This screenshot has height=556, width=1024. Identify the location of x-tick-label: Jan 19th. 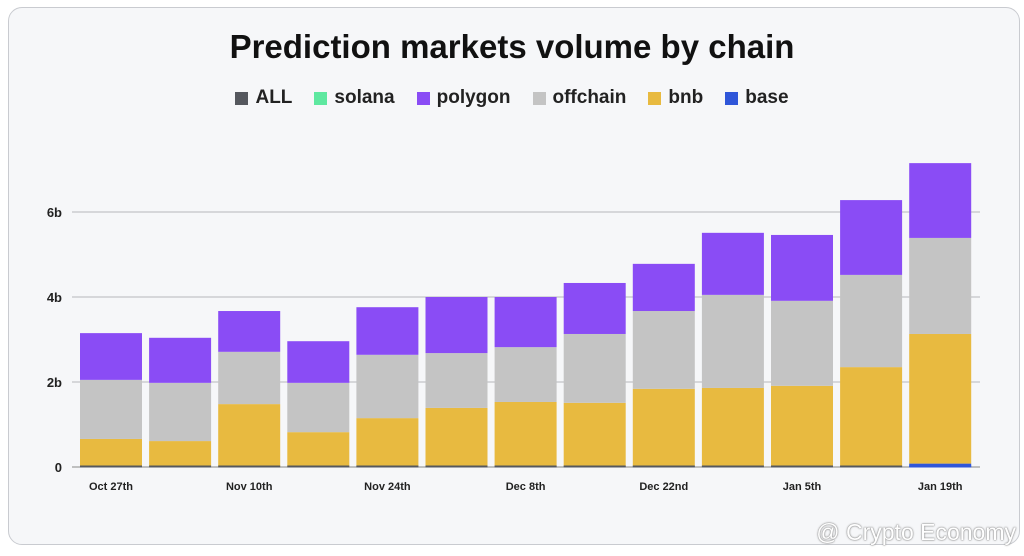
(940, 487).